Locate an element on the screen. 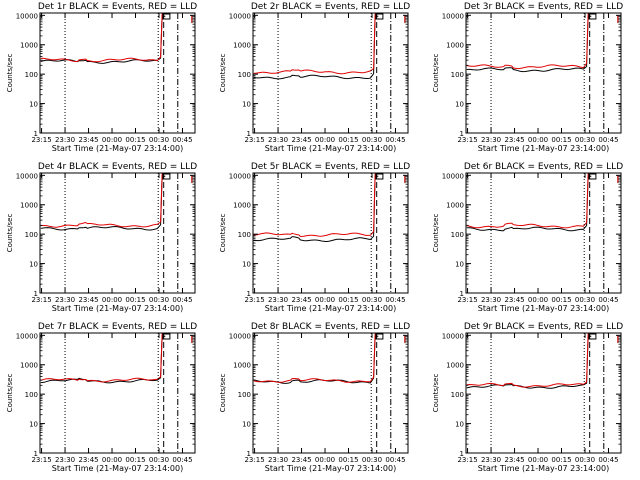 This screenshot has height=480, width=640. panel-title: Det 1r BLACK = Events, RED = LLD is located at coordinates (117, 7).